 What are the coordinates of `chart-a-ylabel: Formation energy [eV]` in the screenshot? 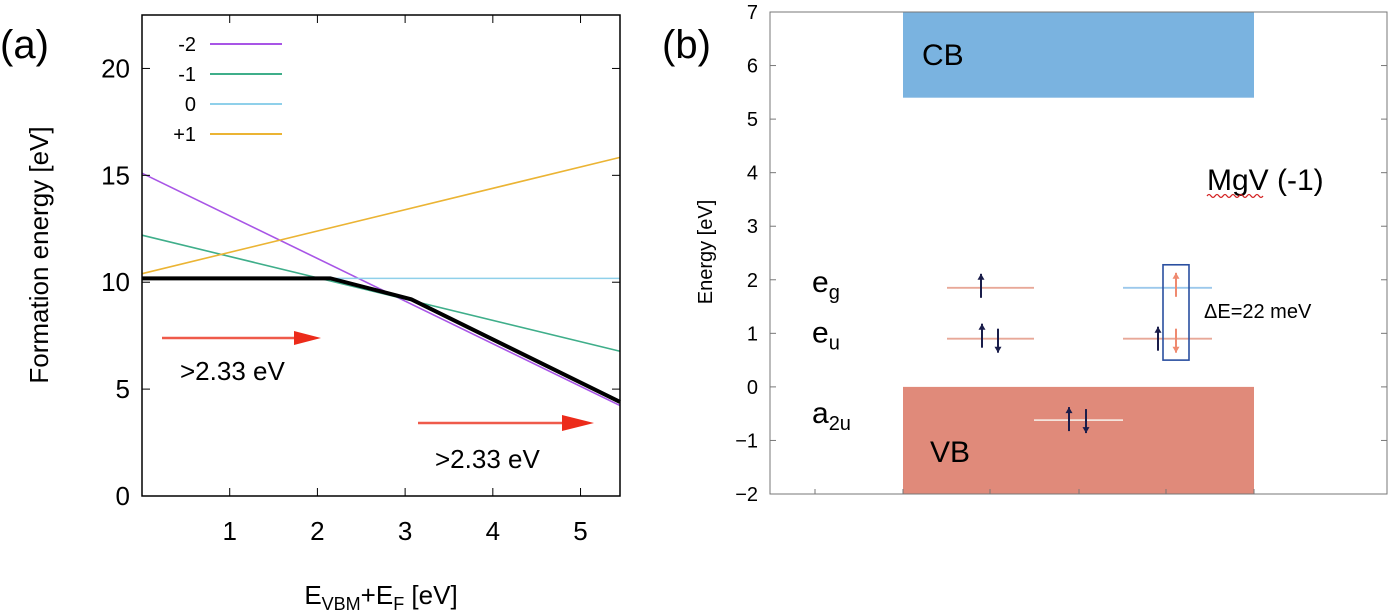 It's located at (39, 254).